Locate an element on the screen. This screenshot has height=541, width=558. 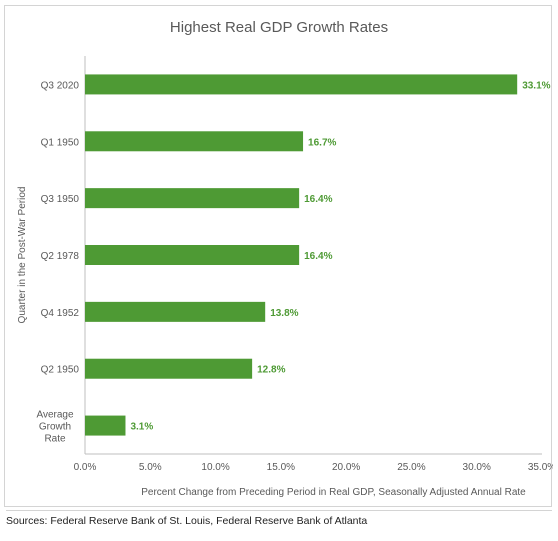
data-label: 12.8% is located at coordinates (271, 370).